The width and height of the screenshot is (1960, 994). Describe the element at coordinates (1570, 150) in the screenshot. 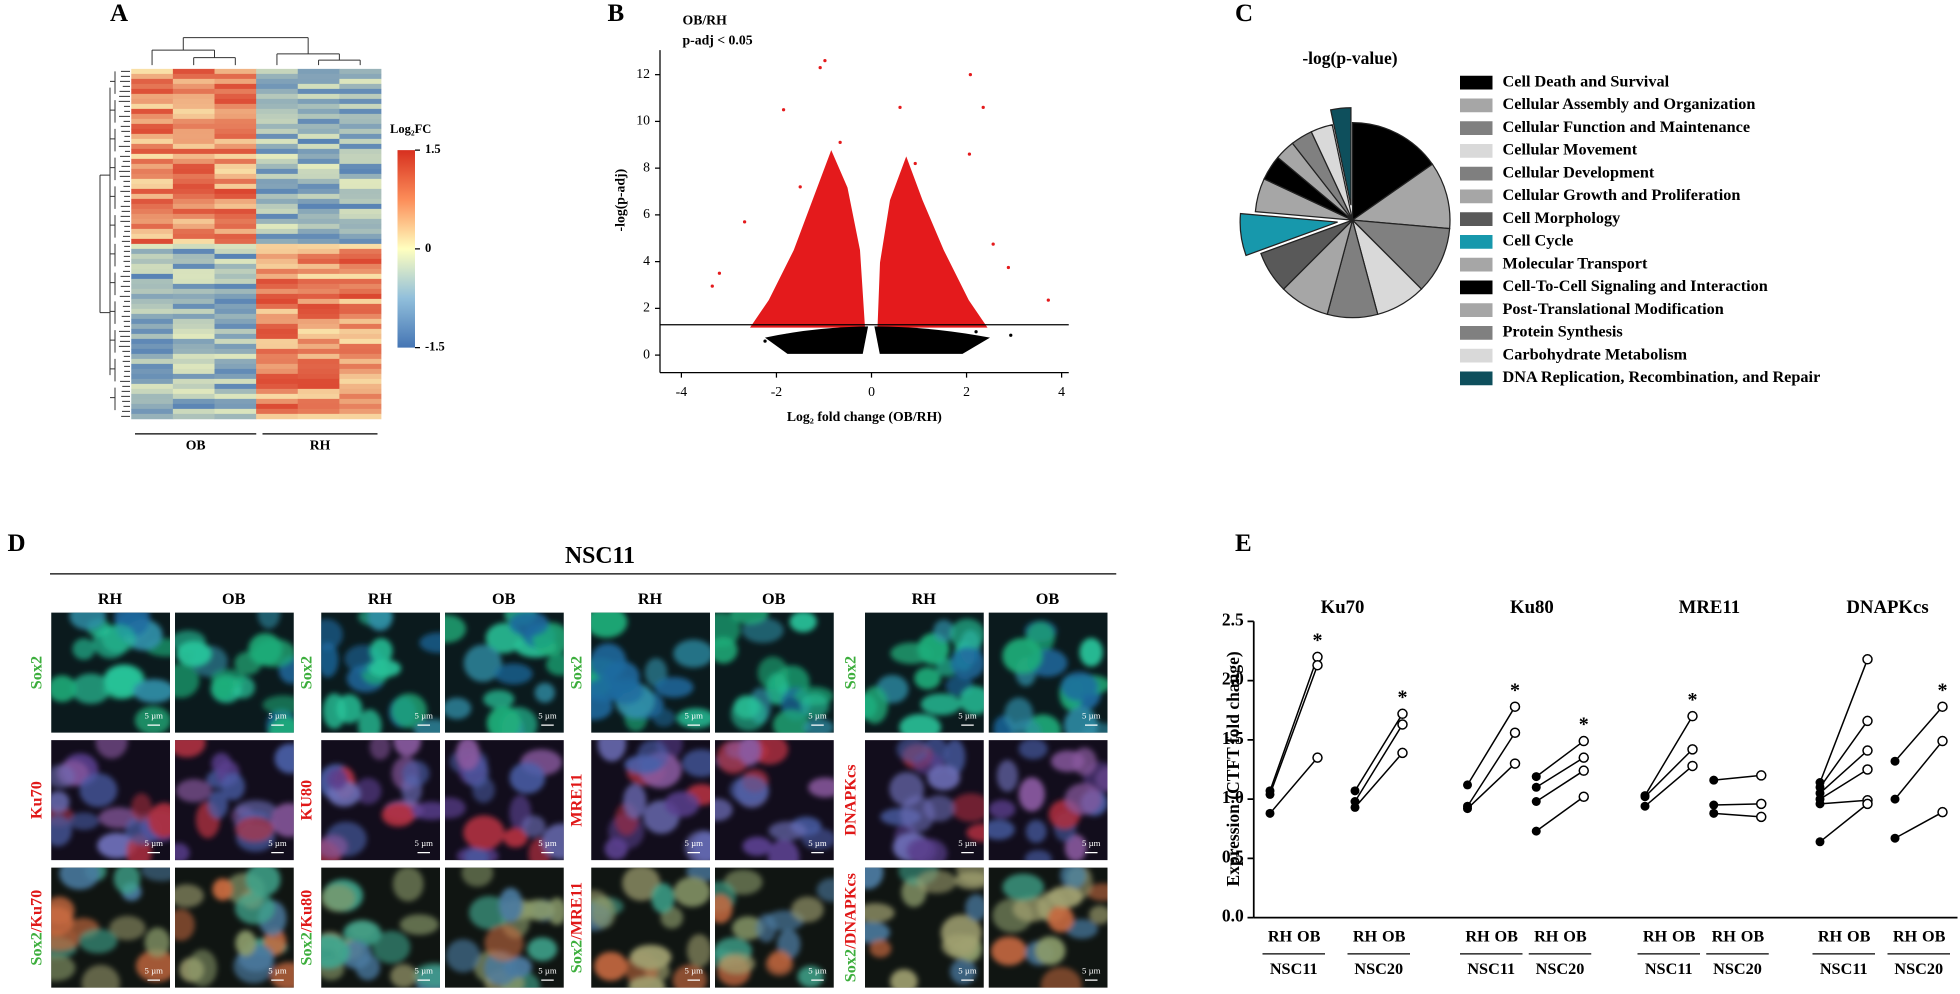

I see `legend-label: Cellular Movement` at that location.